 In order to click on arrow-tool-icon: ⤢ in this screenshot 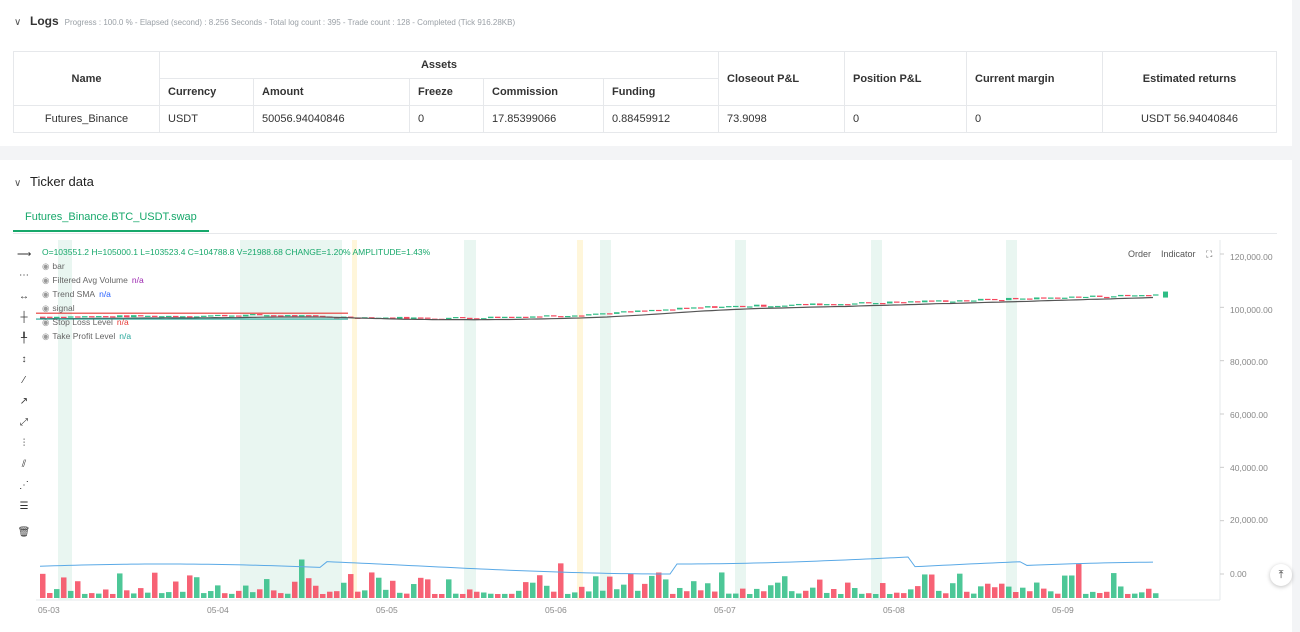, I will do `click(24, 422)`.